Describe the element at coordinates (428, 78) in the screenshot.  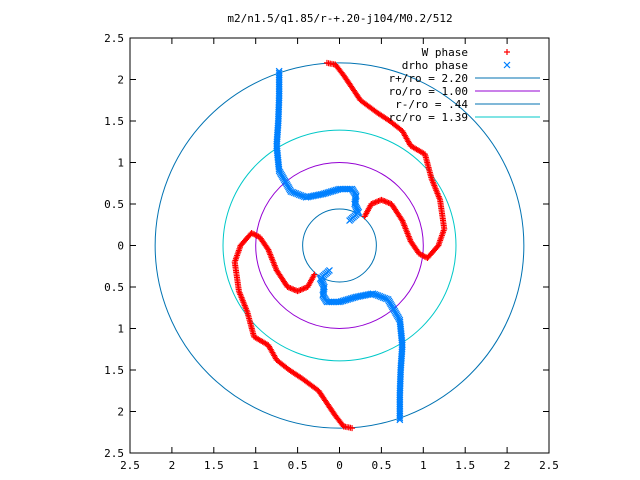
I see `legend-label: r+/ro = 2.20` at that location.